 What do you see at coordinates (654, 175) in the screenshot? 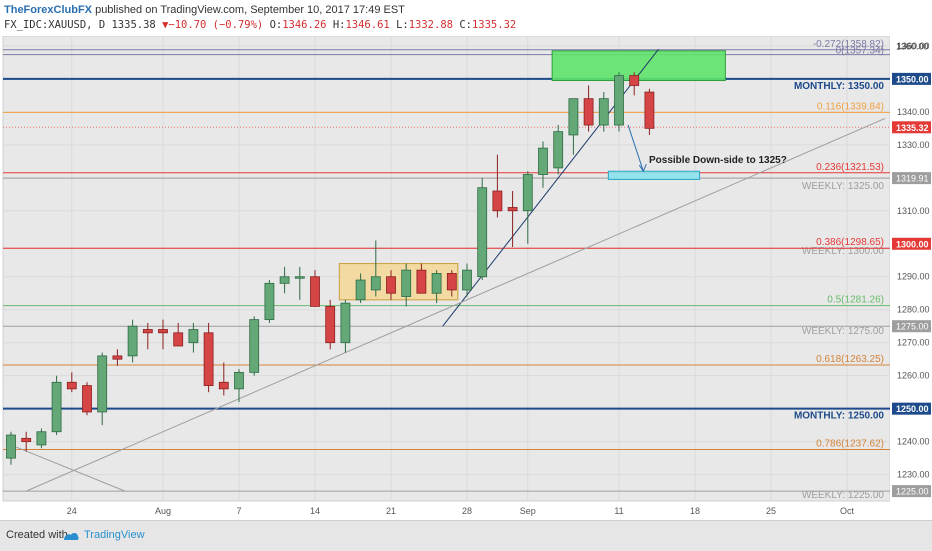
I see `target-zone` at bounding box center [654, 175].